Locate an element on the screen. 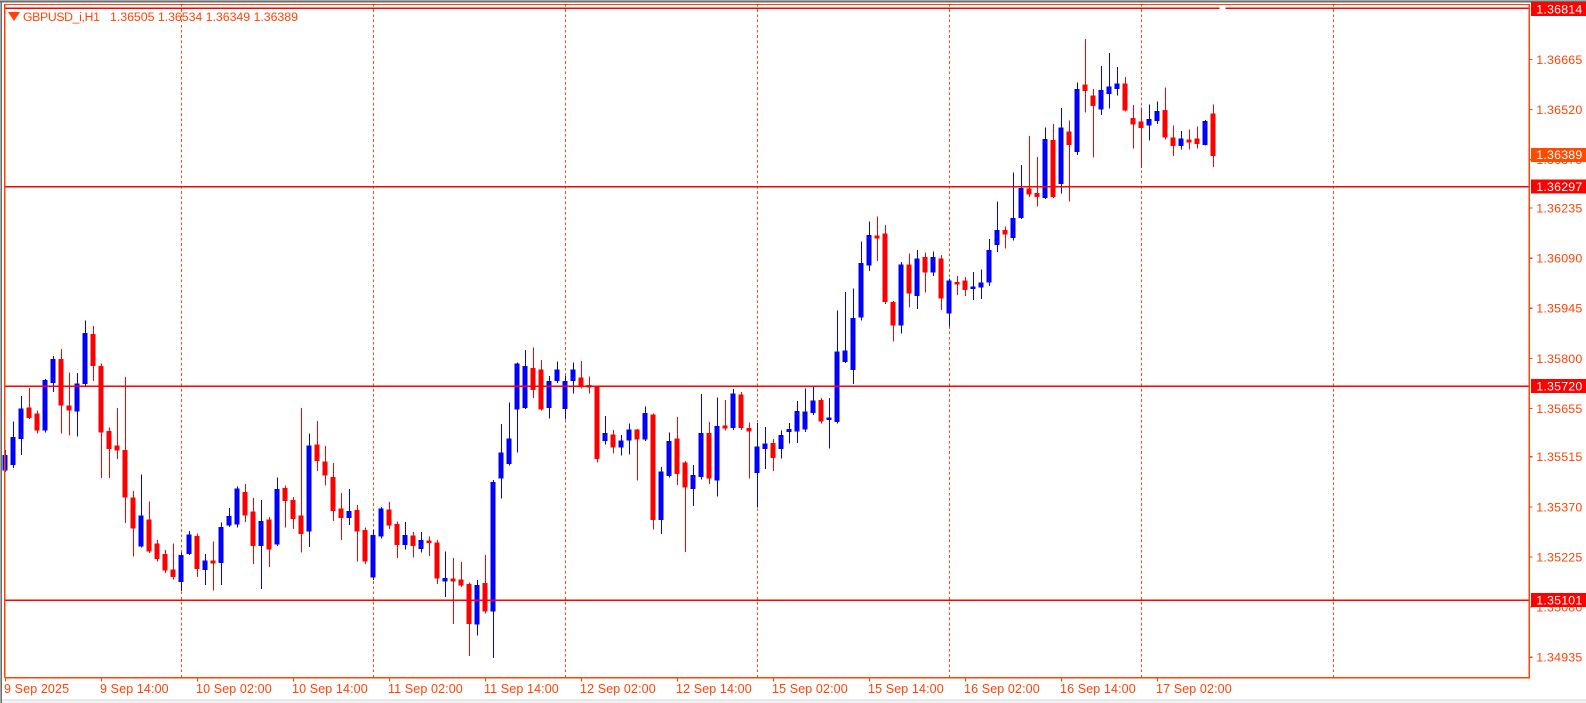  svg-text: 11 Sep 14:00 is located at coordinates (521, 689).